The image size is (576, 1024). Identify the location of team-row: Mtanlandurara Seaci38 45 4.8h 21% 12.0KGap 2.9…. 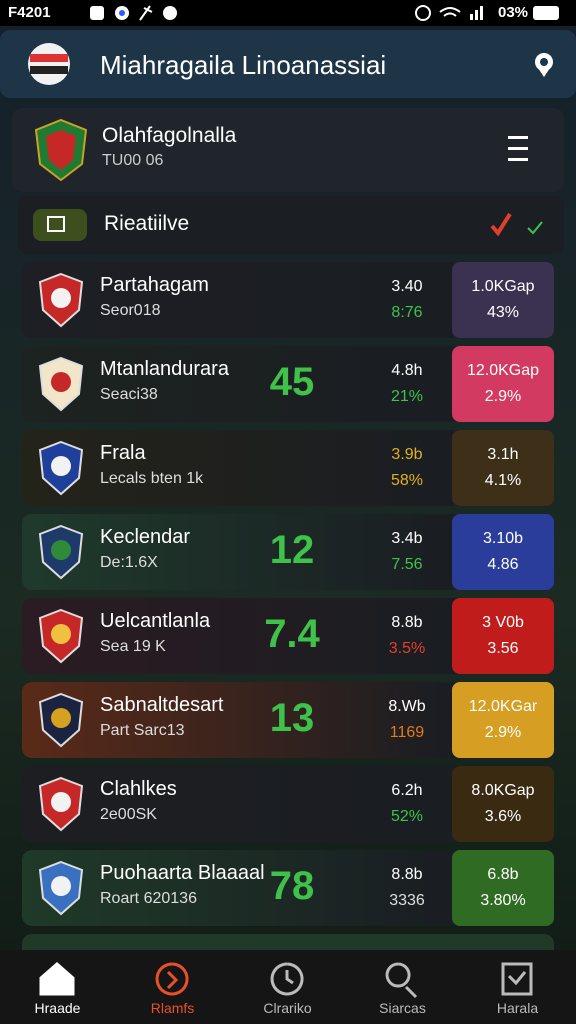
(288, 384).